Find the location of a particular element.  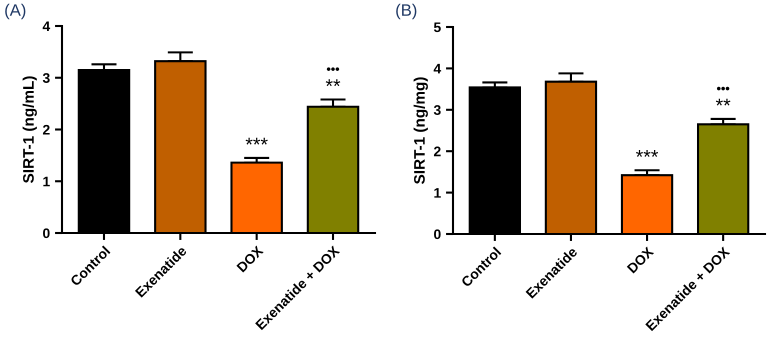

y-tick-label: 5 is located at coordinates (437, 27).